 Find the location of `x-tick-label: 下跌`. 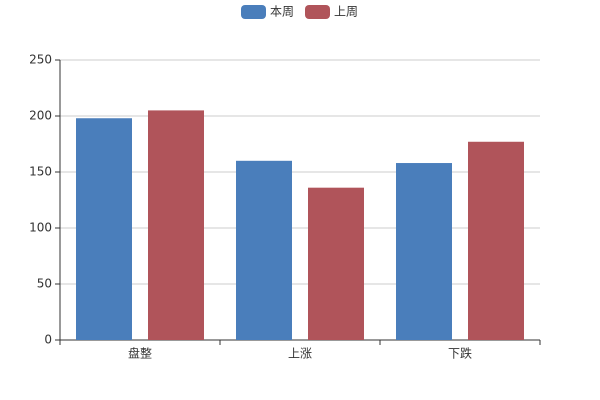

x-tick-label: 下跌 is located at coordinates (460, 353).